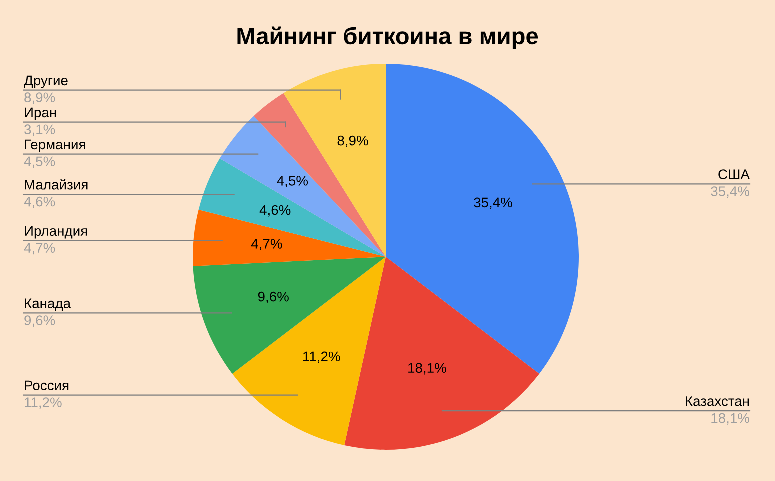  What do you see at coordinates (48, 305) in the screenshot?
I see `slice-label: Канада` at bounding box center [48, 305].